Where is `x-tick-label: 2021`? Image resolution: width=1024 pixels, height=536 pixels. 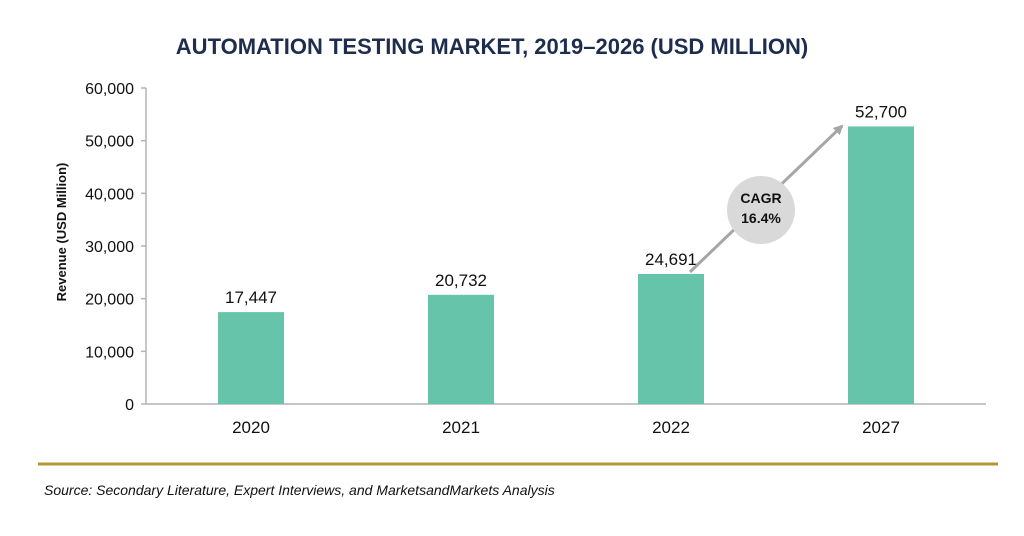
x-tick-label: 2021 is located at coordinates (461, 427).